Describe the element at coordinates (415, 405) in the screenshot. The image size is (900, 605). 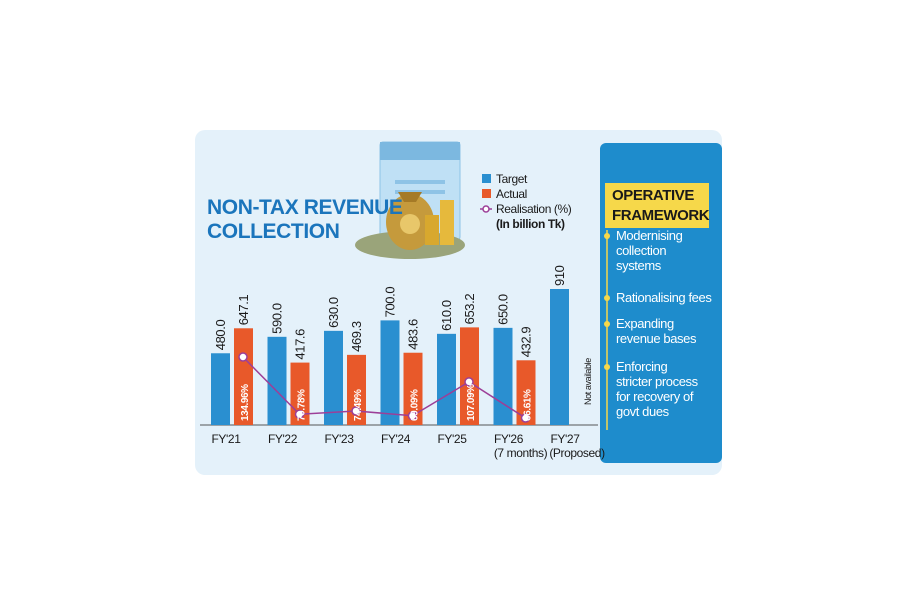
I see `percent-label: 69.09%` at that location.